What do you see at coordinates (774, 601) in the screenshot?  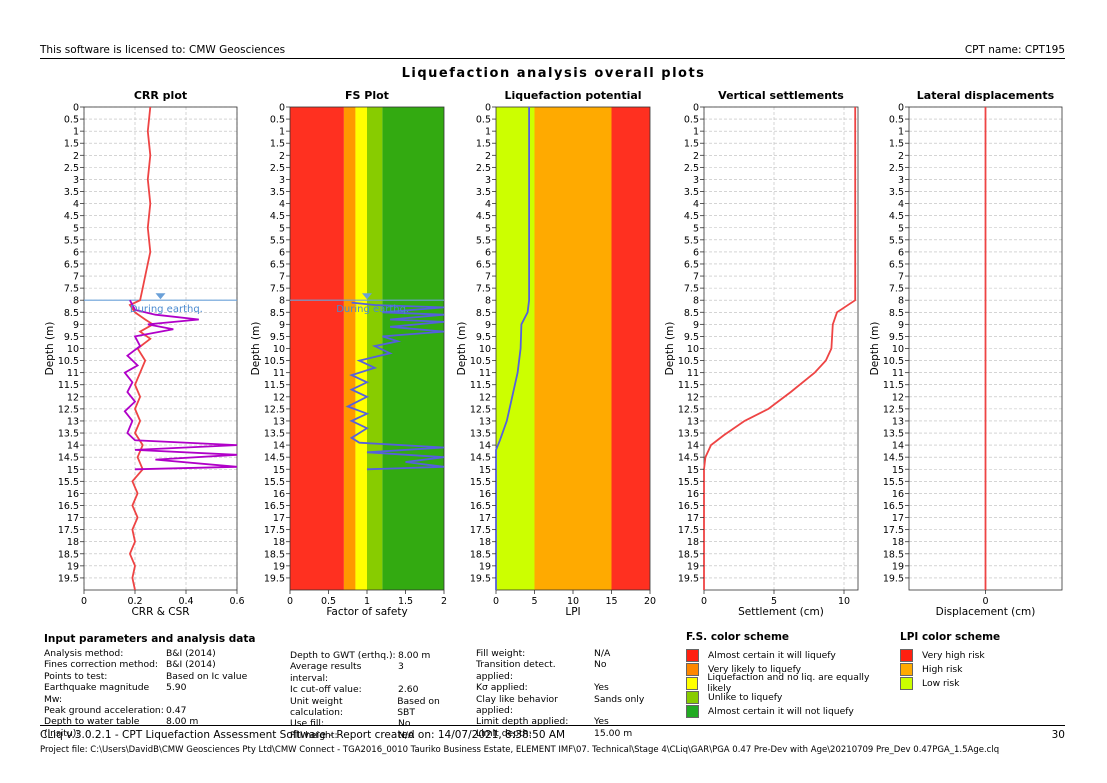 I see `x-tick-label: 5` at bounding box center [774, 601].